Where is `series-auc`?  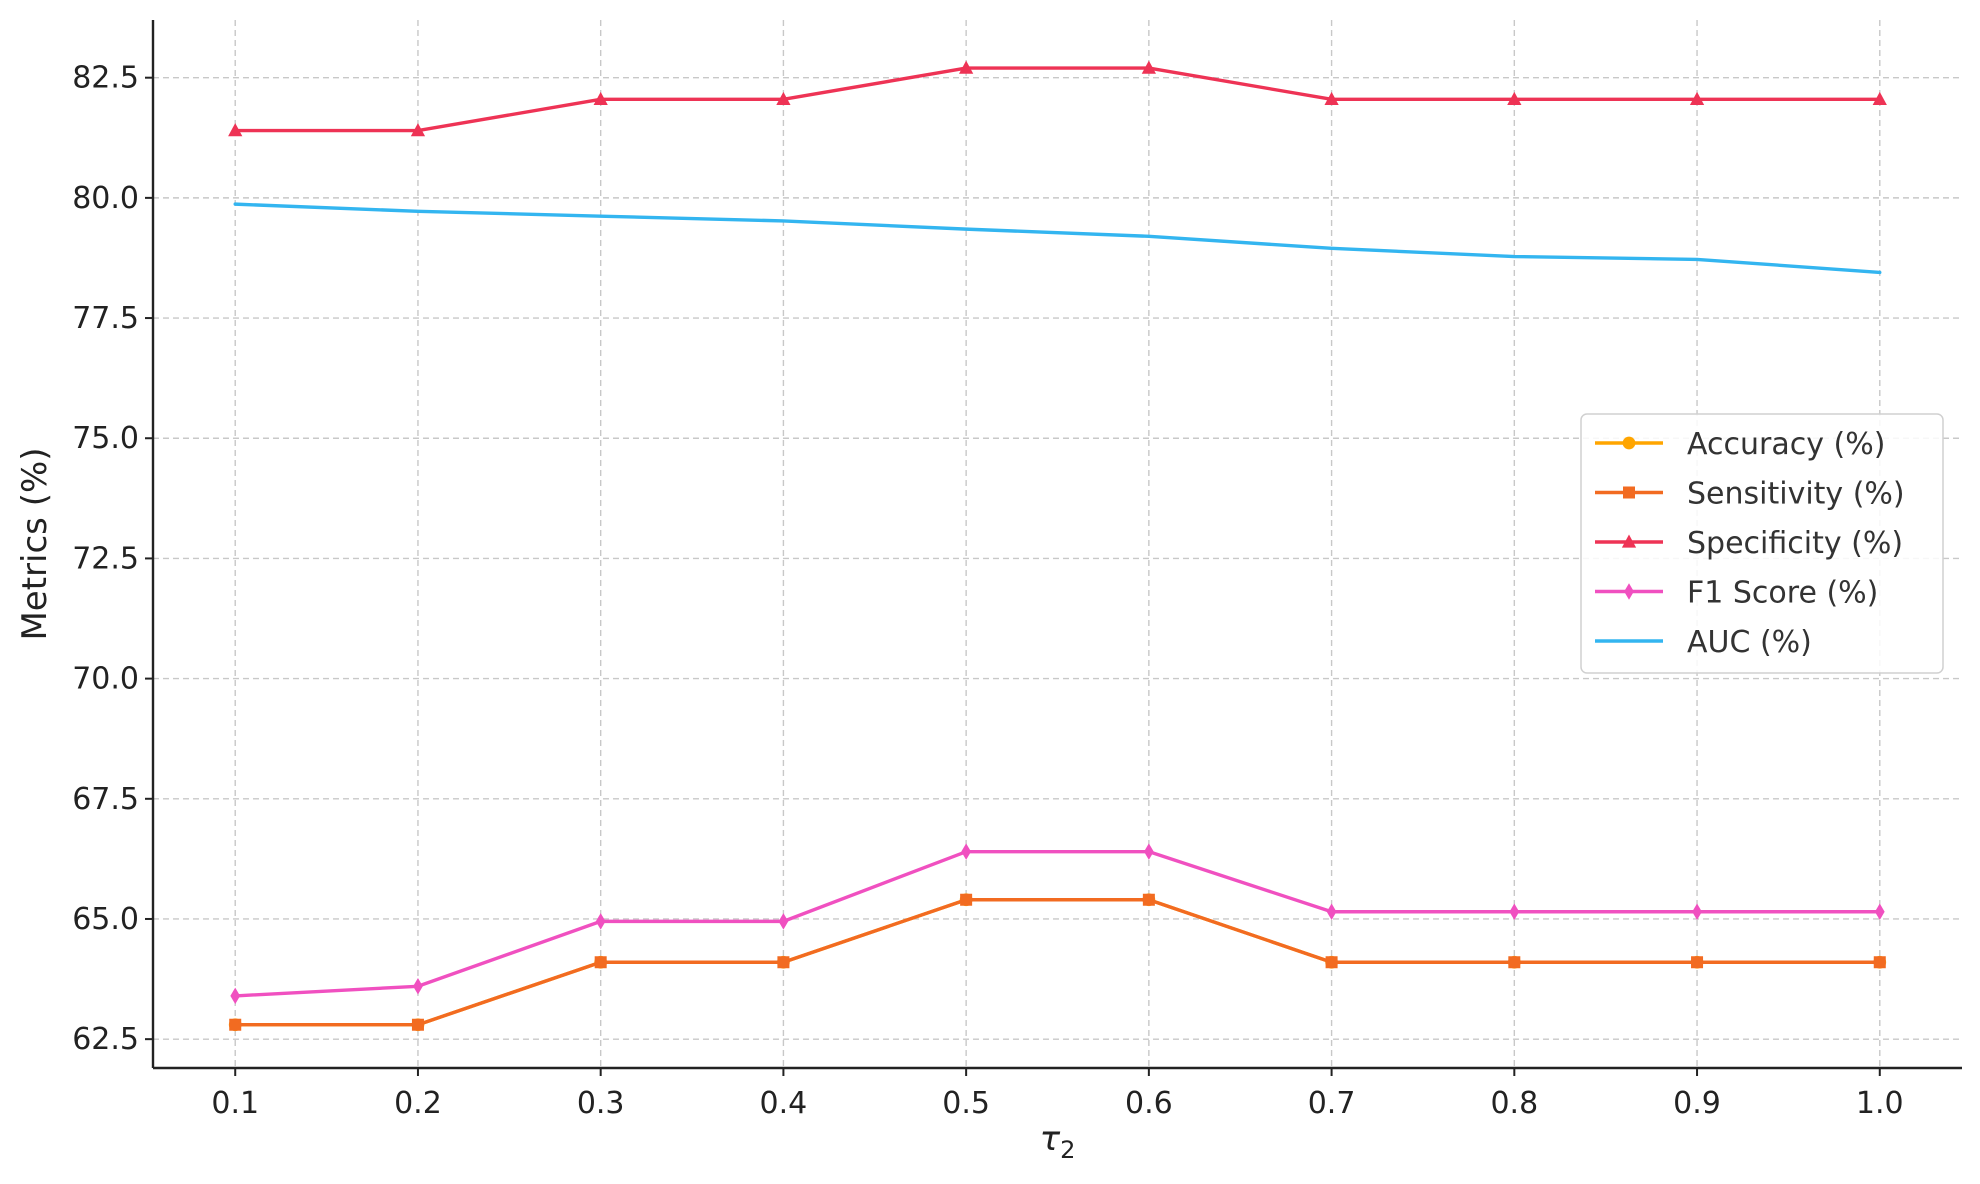
series-auc is located at coordinates (1057, 238).